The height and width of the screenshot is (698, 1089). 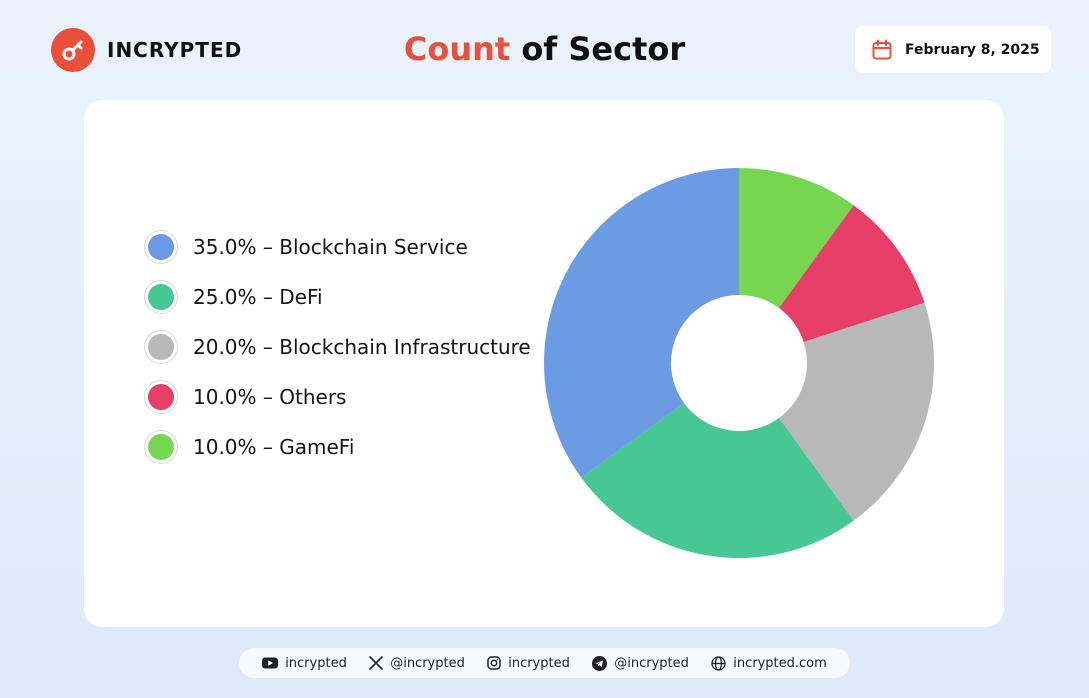 What do you see at coordinates (972, 49) in the screenshot?
I see `date-text: February 8, 2025` at bounding box center [972, 49].